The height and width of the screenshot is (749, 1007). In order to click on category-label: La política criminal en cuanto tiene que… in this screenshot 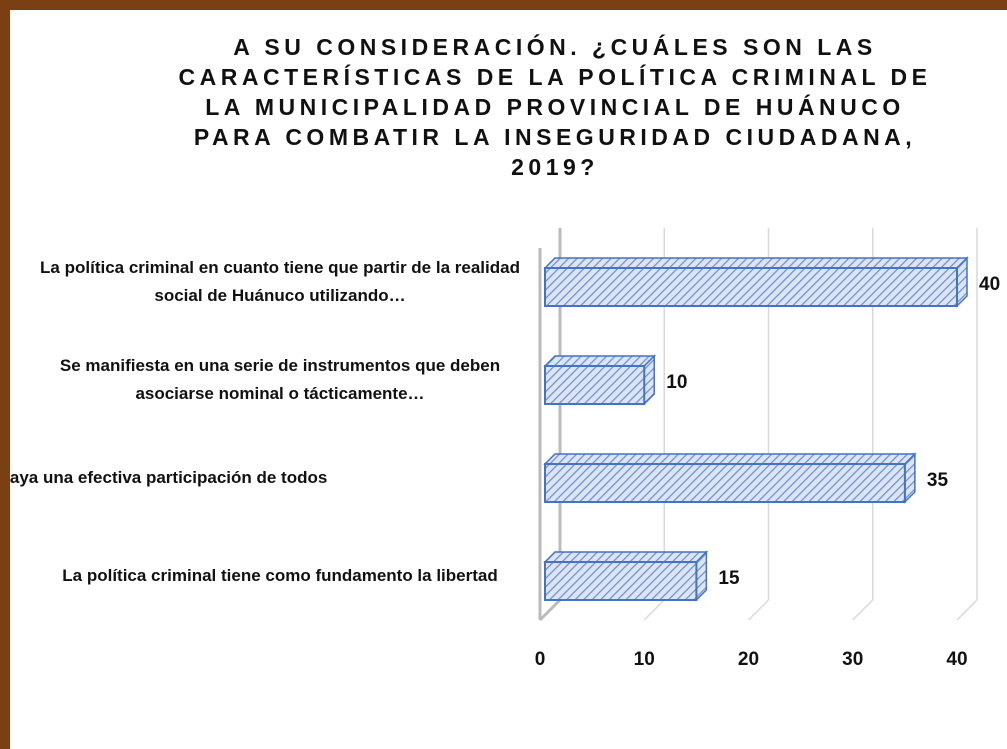, I will do `click(280, 281)`.